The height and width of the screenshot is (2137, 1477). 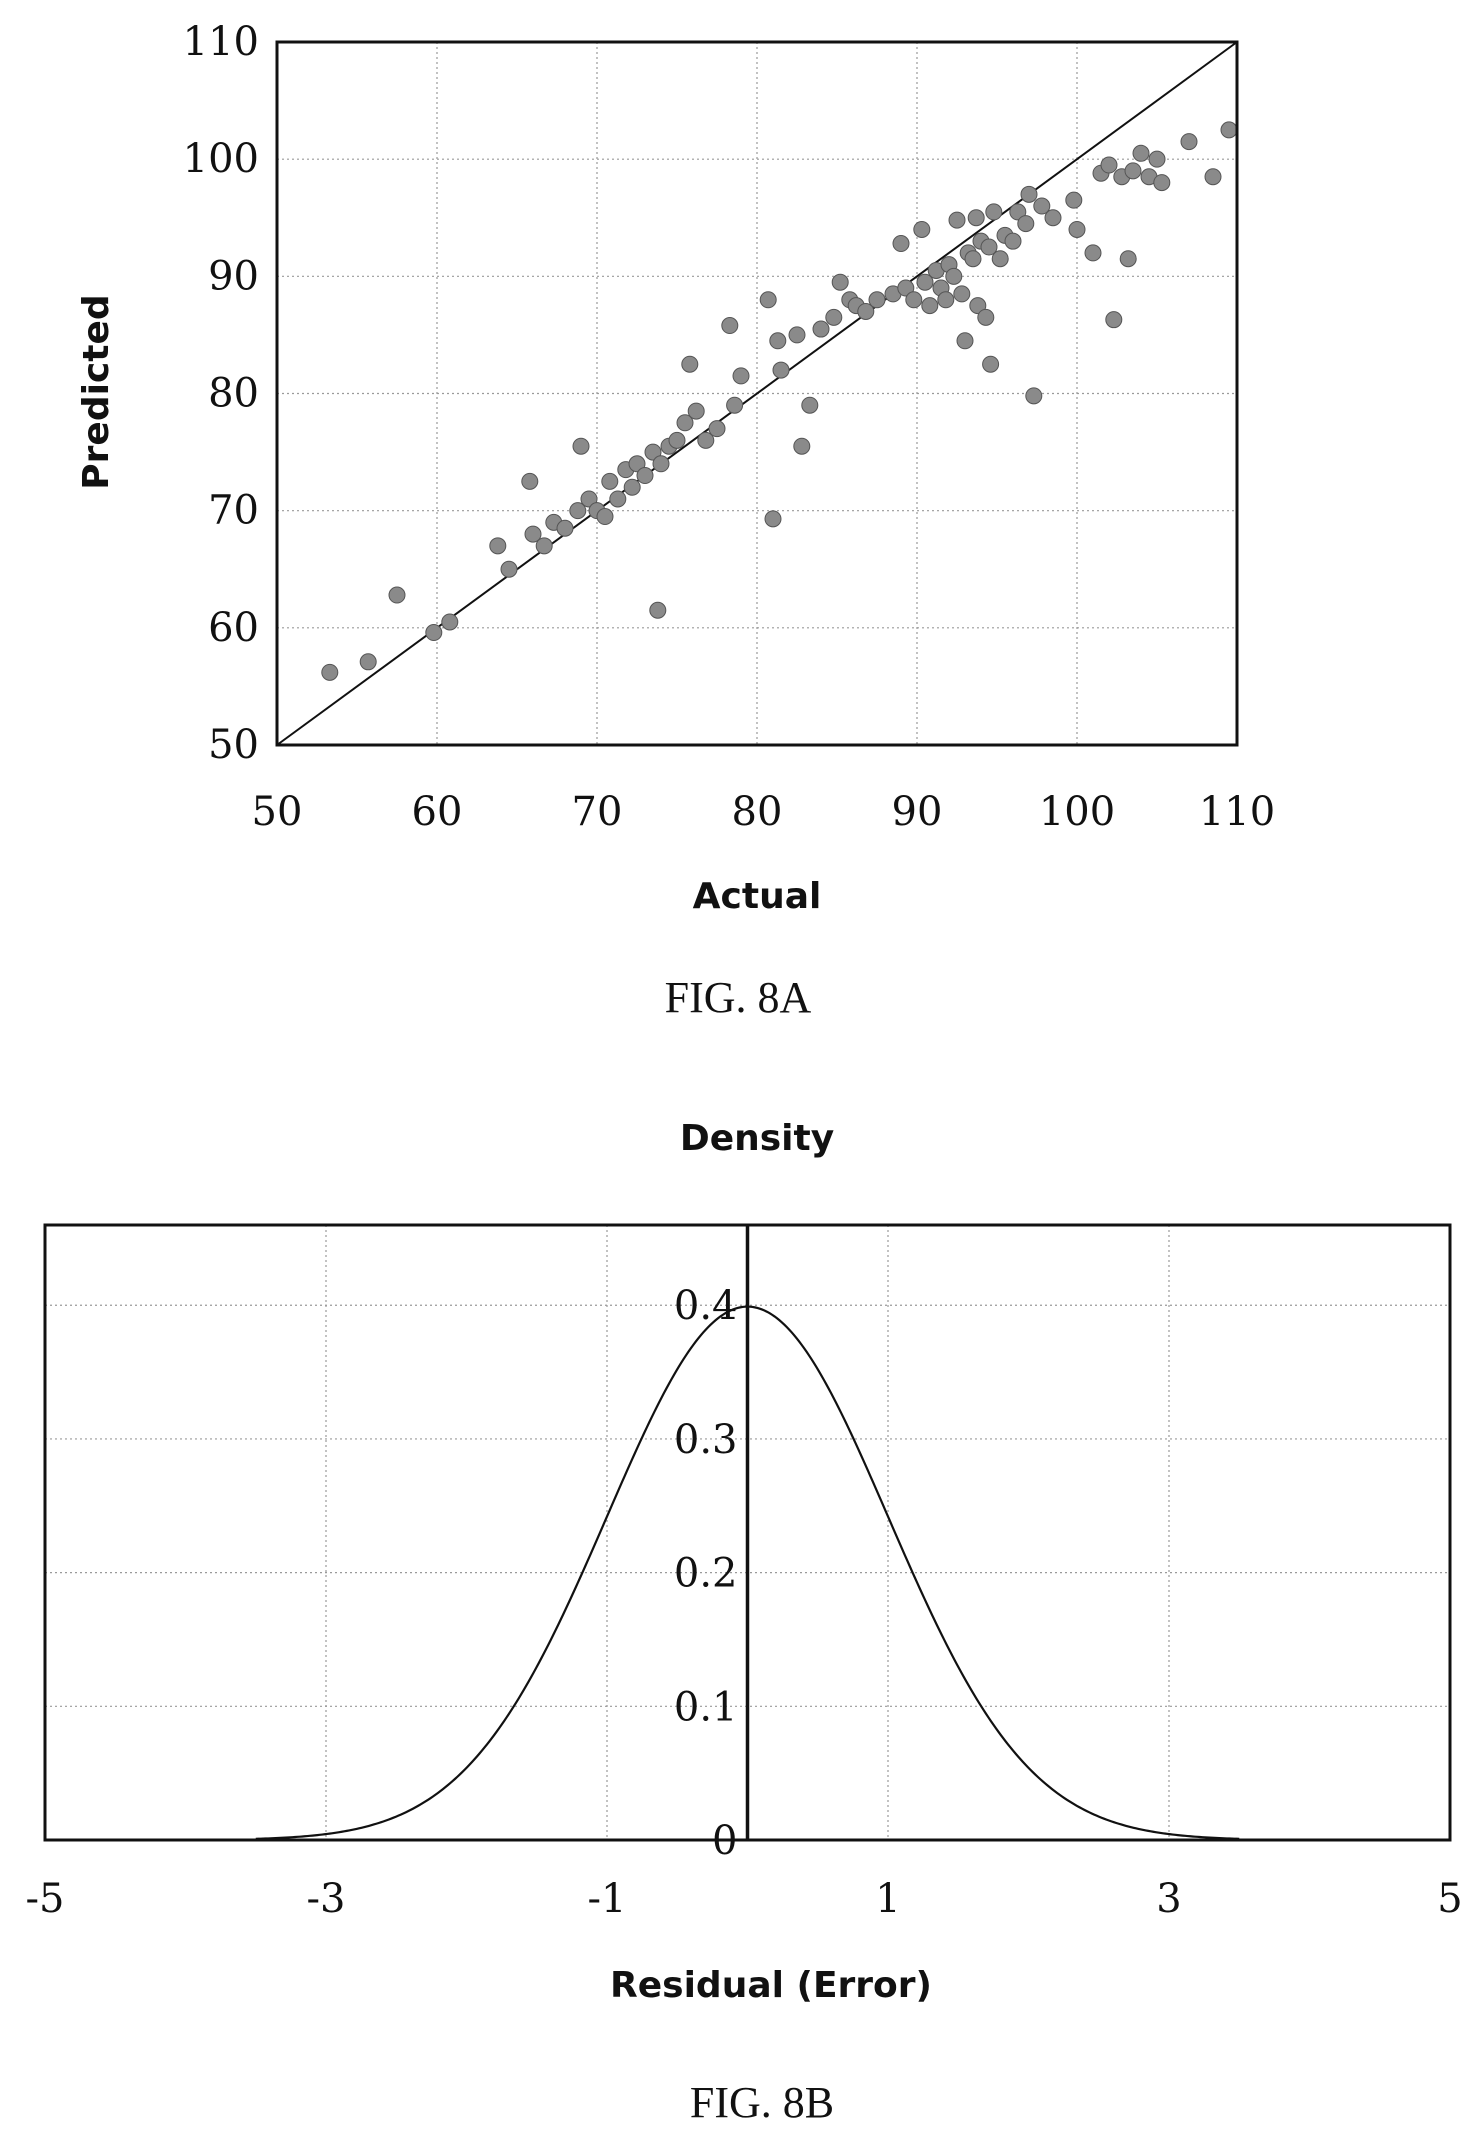 What do you see at coordinates (233, 394) in the screenshot?
I see `scatter-y-tick: 80` at bounding box center [233, 394].